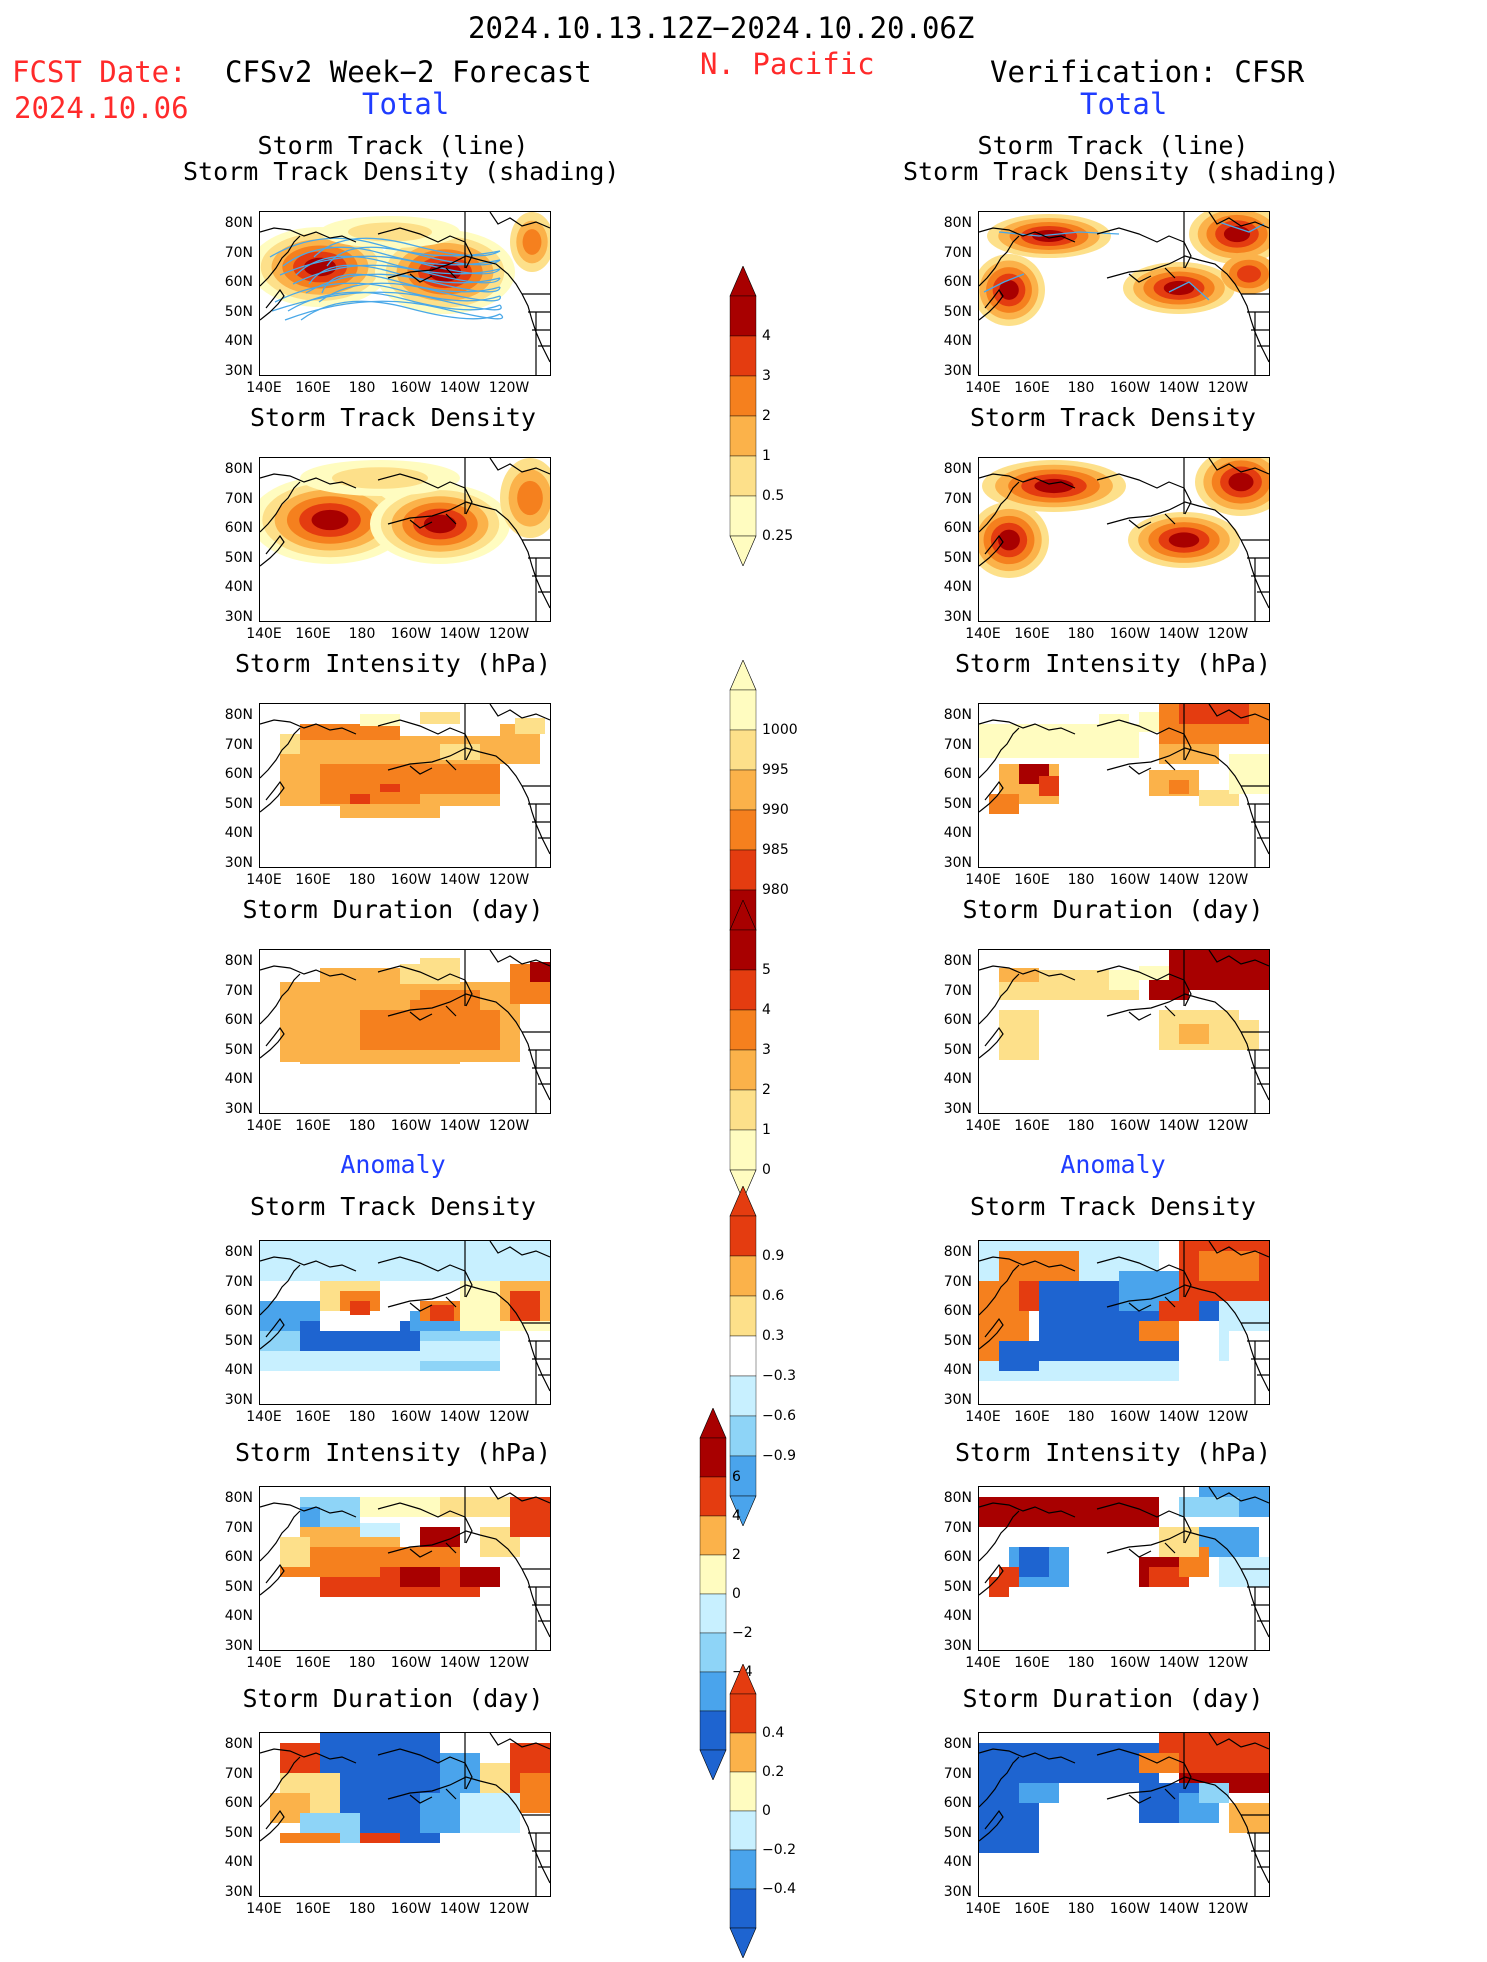 The width and height of the screenshot is (1487, 1962). What do you see at coordinates (766, 1010) in the screenshot?
I see `duration-total-colorbar-label: 4` at bounding box center [766, 1010].